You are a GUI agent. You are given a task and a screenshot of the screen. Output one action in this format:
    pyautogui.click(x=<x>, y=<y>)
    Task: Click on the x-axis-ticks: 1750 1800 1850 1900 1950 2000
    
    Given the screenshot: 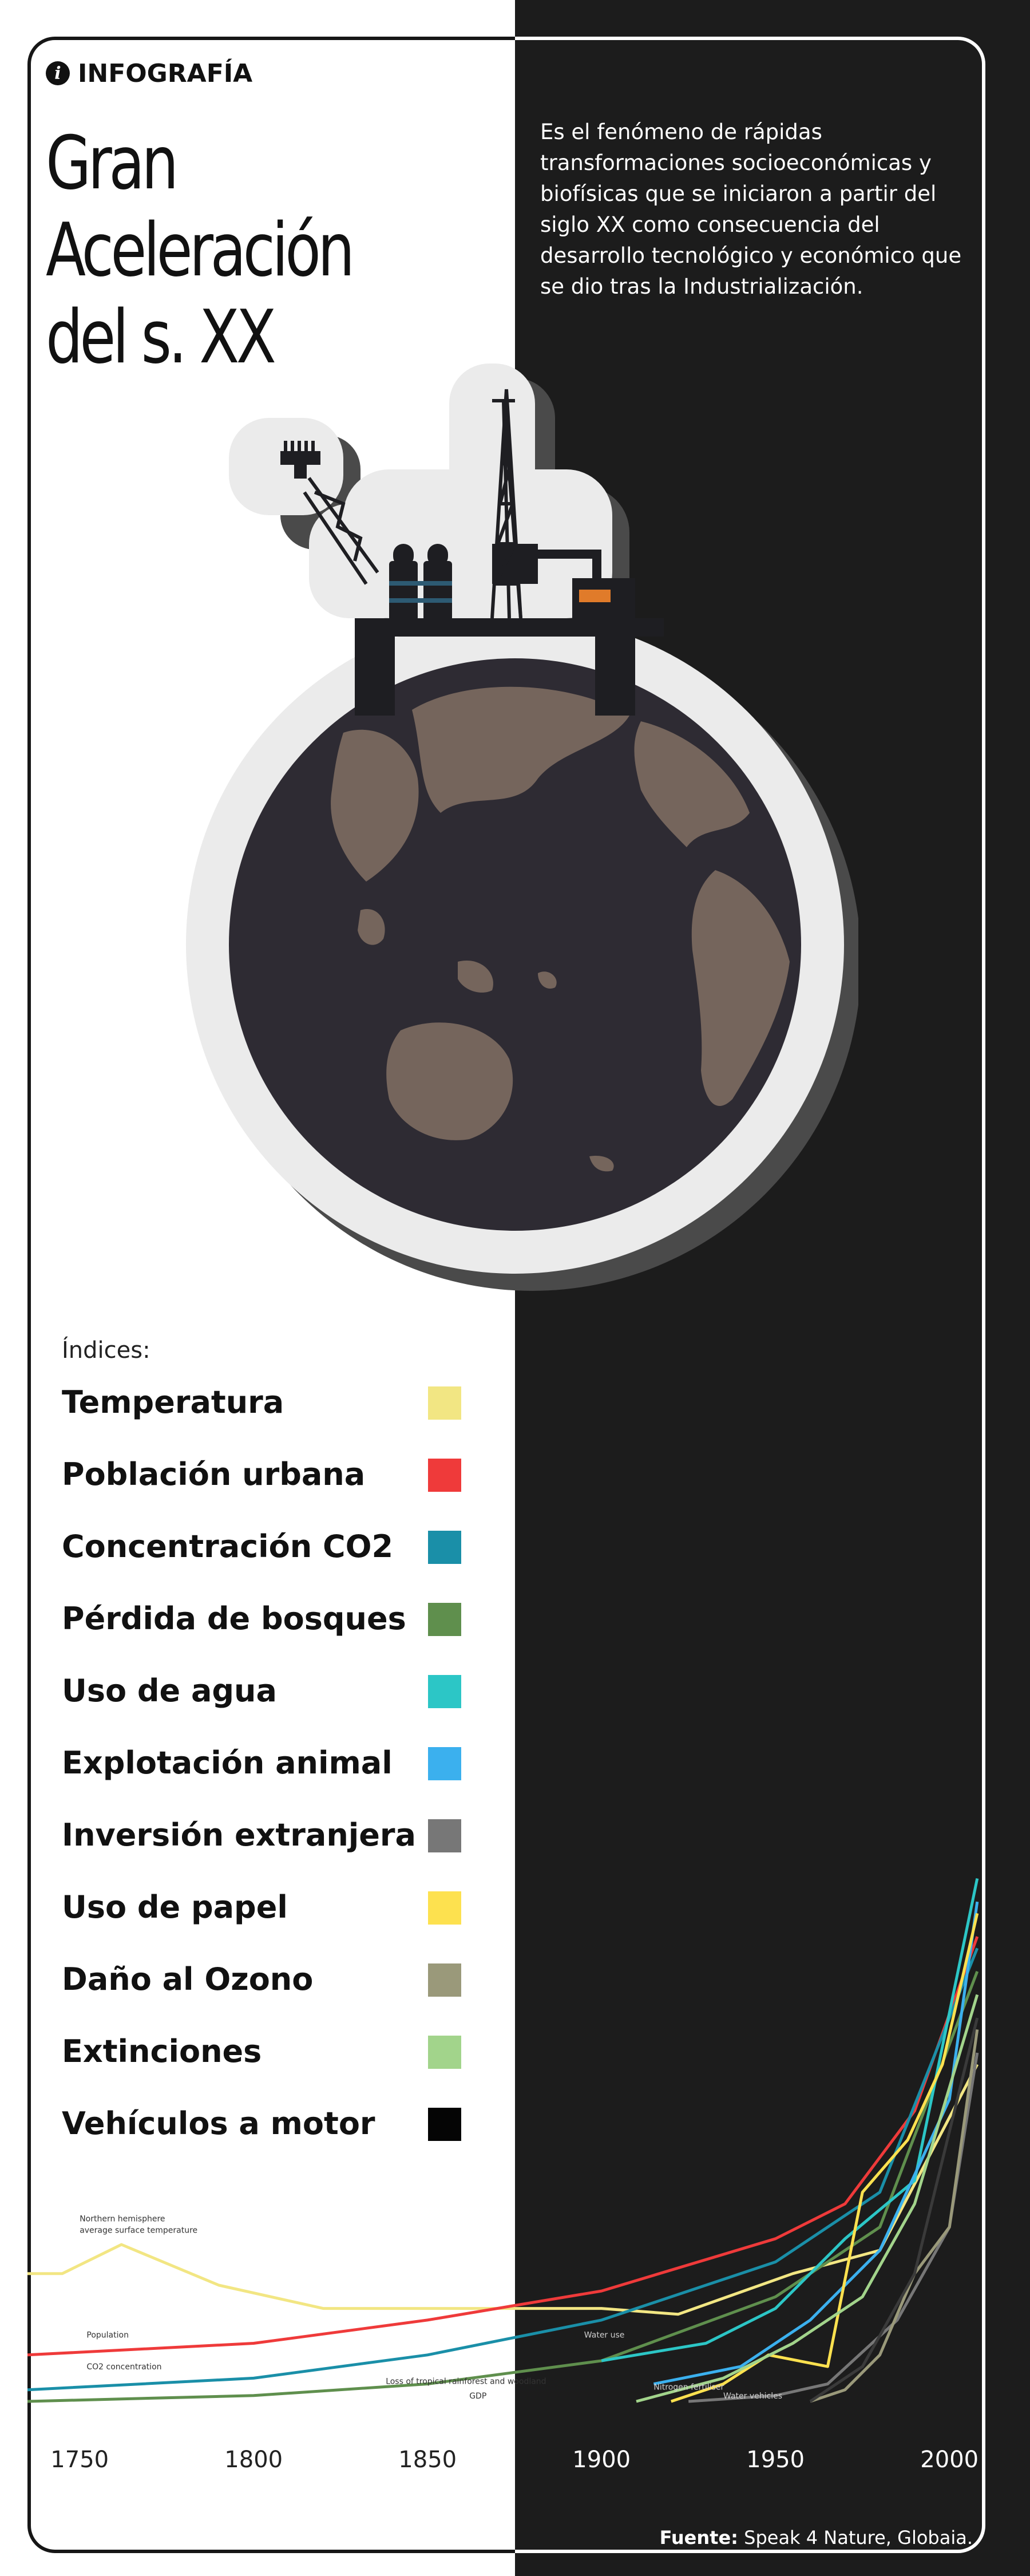 What is the action you would take?
    pyautogui.click(x=514, y=2460)
    